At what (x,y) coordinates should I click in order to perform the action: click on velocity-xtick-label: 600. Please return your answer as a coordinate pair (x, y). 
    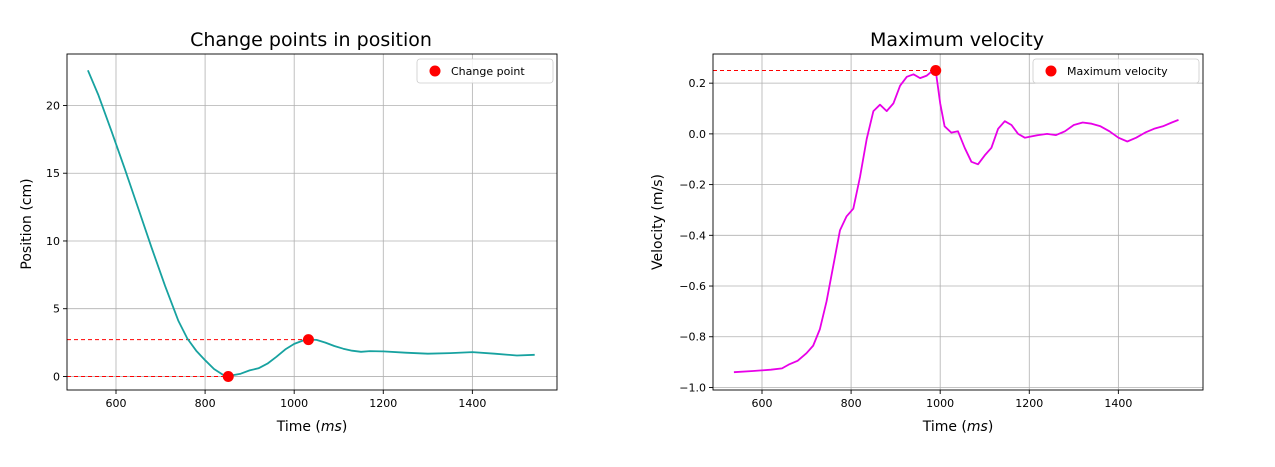
    Looking at the image, I should click on (762, 403).